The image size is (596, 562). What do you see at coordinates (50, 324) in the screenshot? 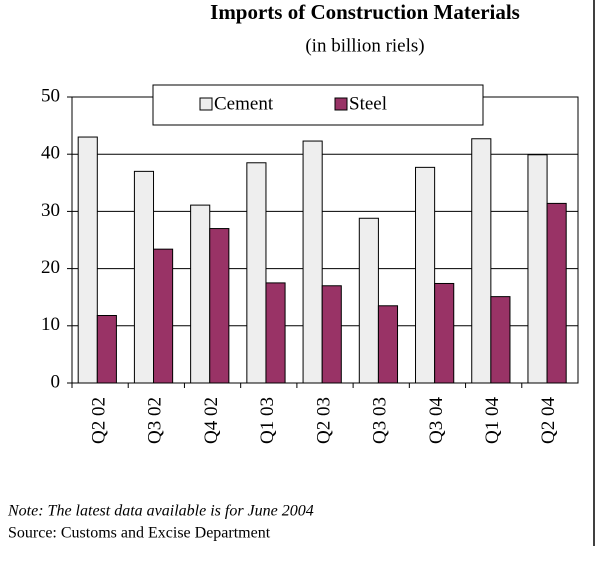
I see `y-tick-label: 10` at bounding box center [50, 324].